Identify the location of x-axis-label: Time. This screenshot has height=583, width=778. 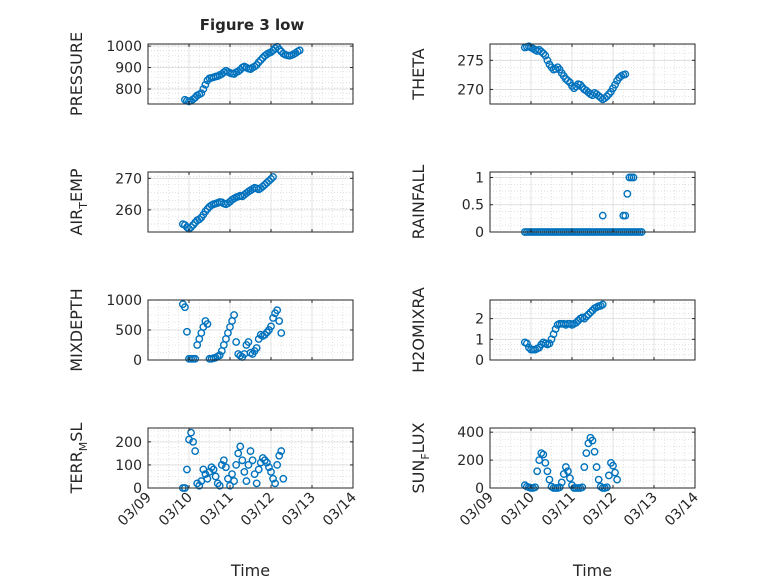
(592, 570).